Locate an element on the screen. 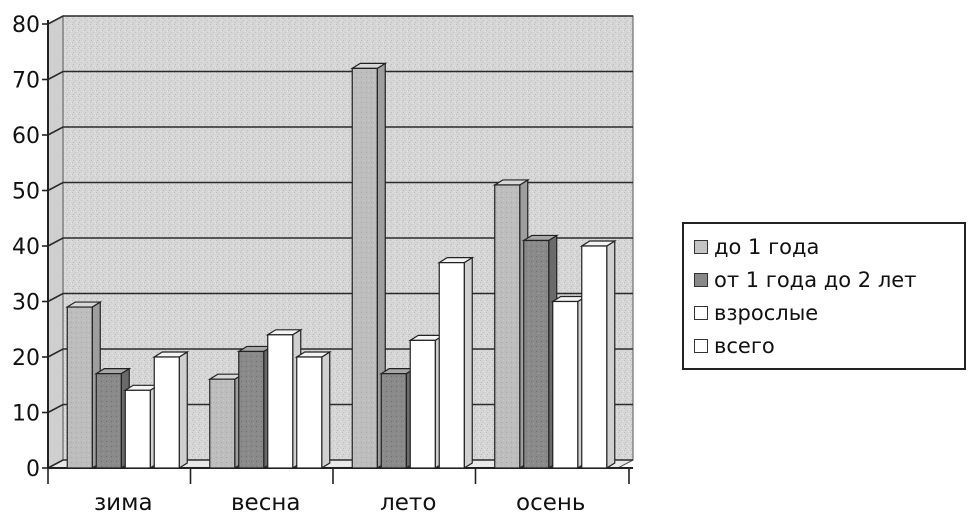 The height and width of the screenshot is (526, 968). x-tick-label: зима is located at coordinates (123, 503).